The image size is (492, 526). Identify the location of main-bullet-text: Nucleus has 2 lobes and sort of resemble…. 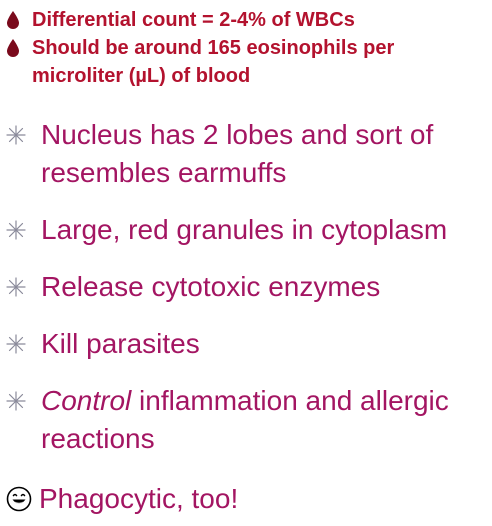
(237, 153).